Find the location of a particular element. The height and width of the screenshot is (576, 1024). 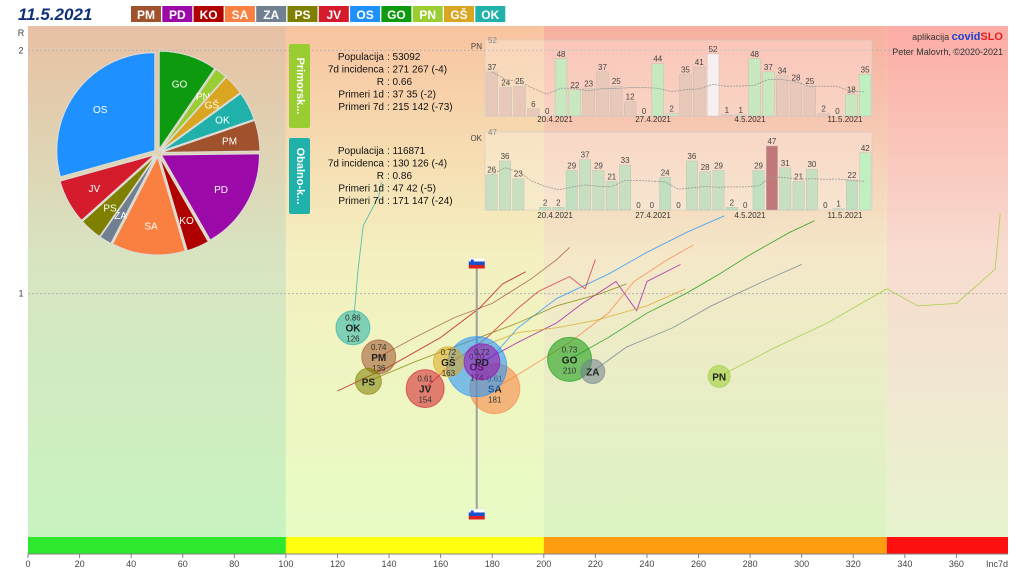

flag-stripe is located at coordinates (476, 518).